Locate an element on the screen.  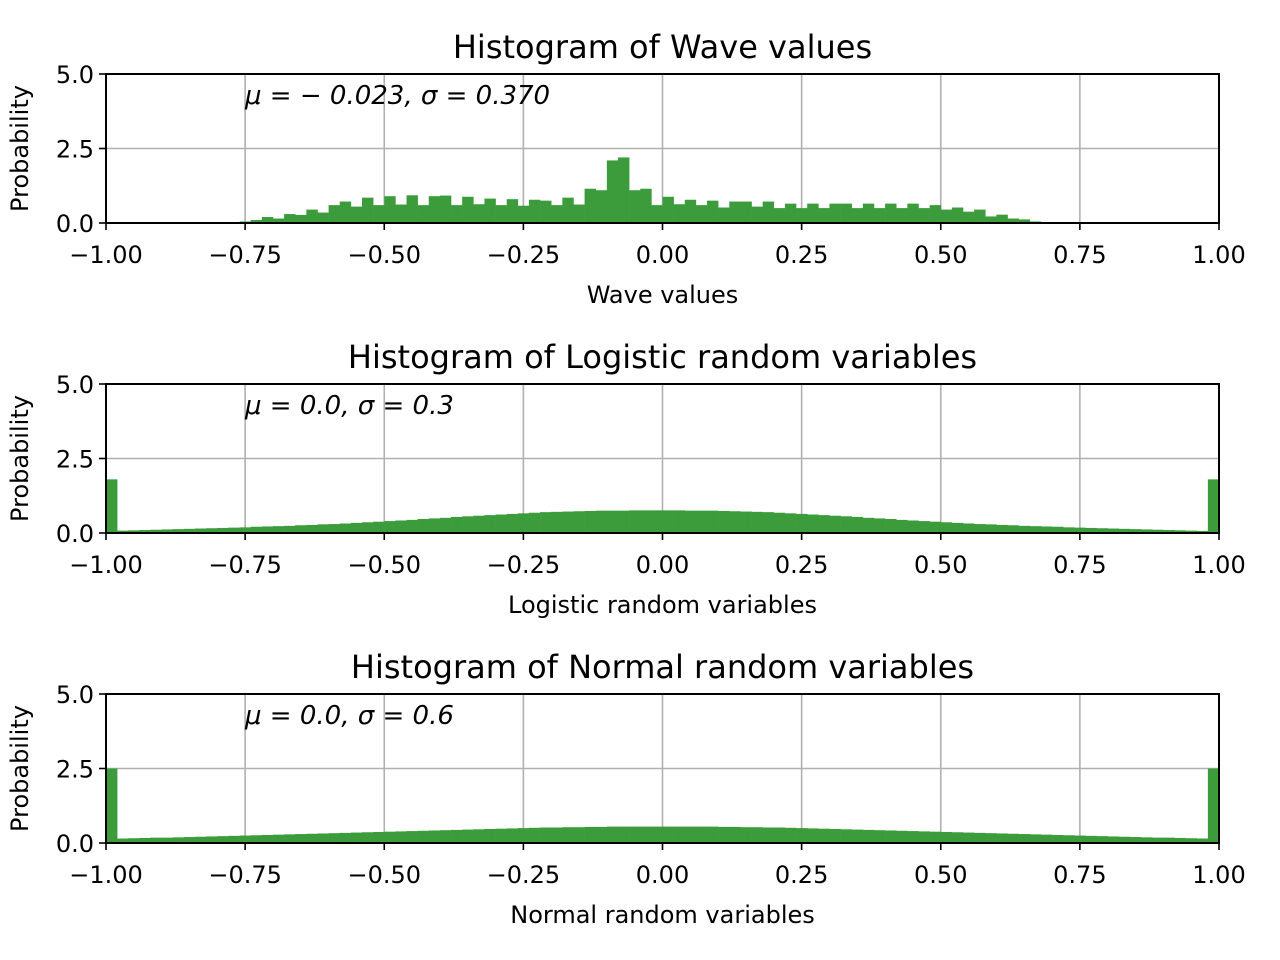
y-tick-label: 0.0 is located at coordinates (75, 844).